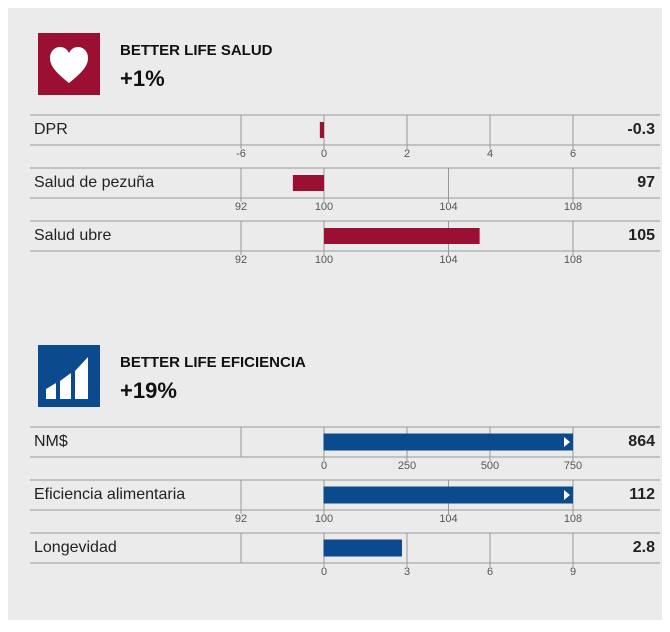 The height and width of the screenshot is (632, 670). I want to click on x-tick-label: 4, so click(490, 154).